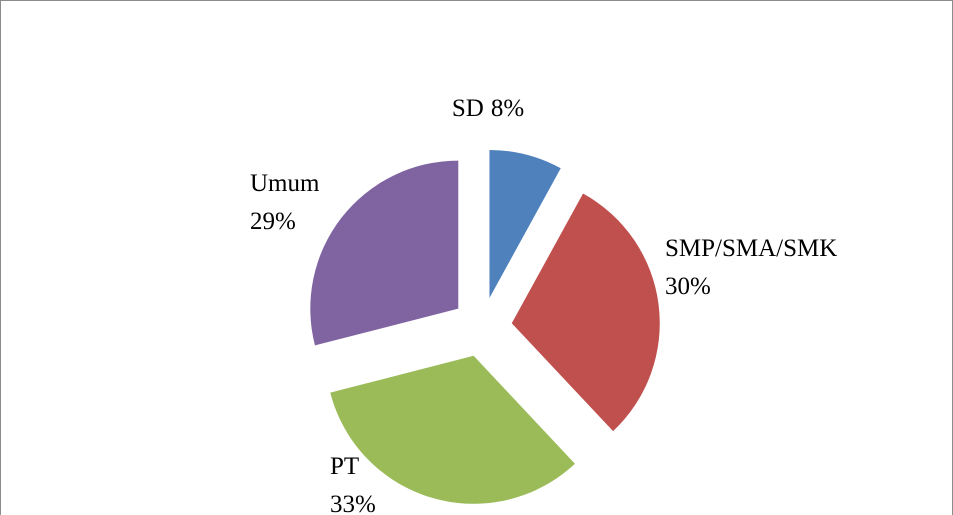  What do you see at coordinates (273, 221) in the screenshot?
I see `value-label: 29%` at bounding box center [273, 221].